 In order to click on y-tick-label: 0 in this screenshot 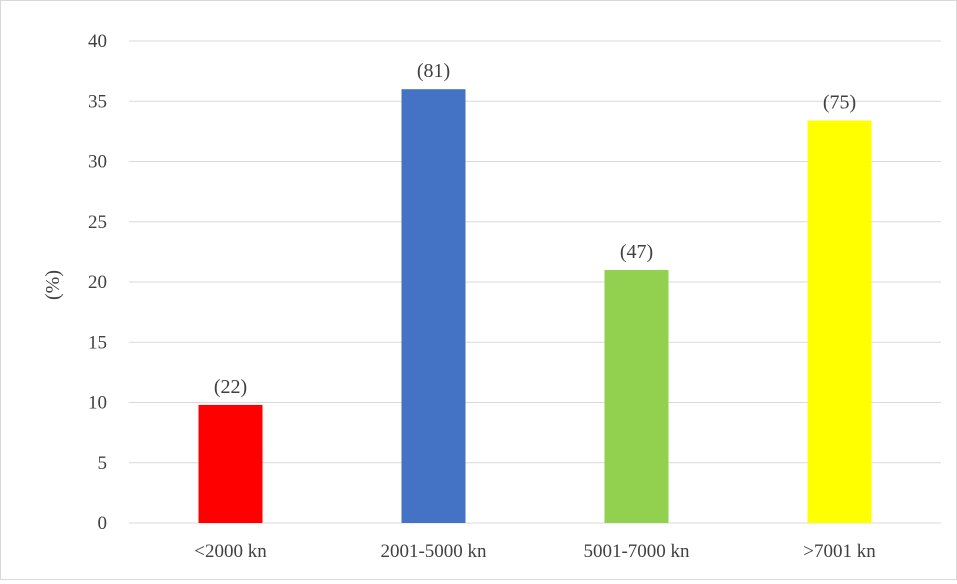, I will do `click(103, 523)`.